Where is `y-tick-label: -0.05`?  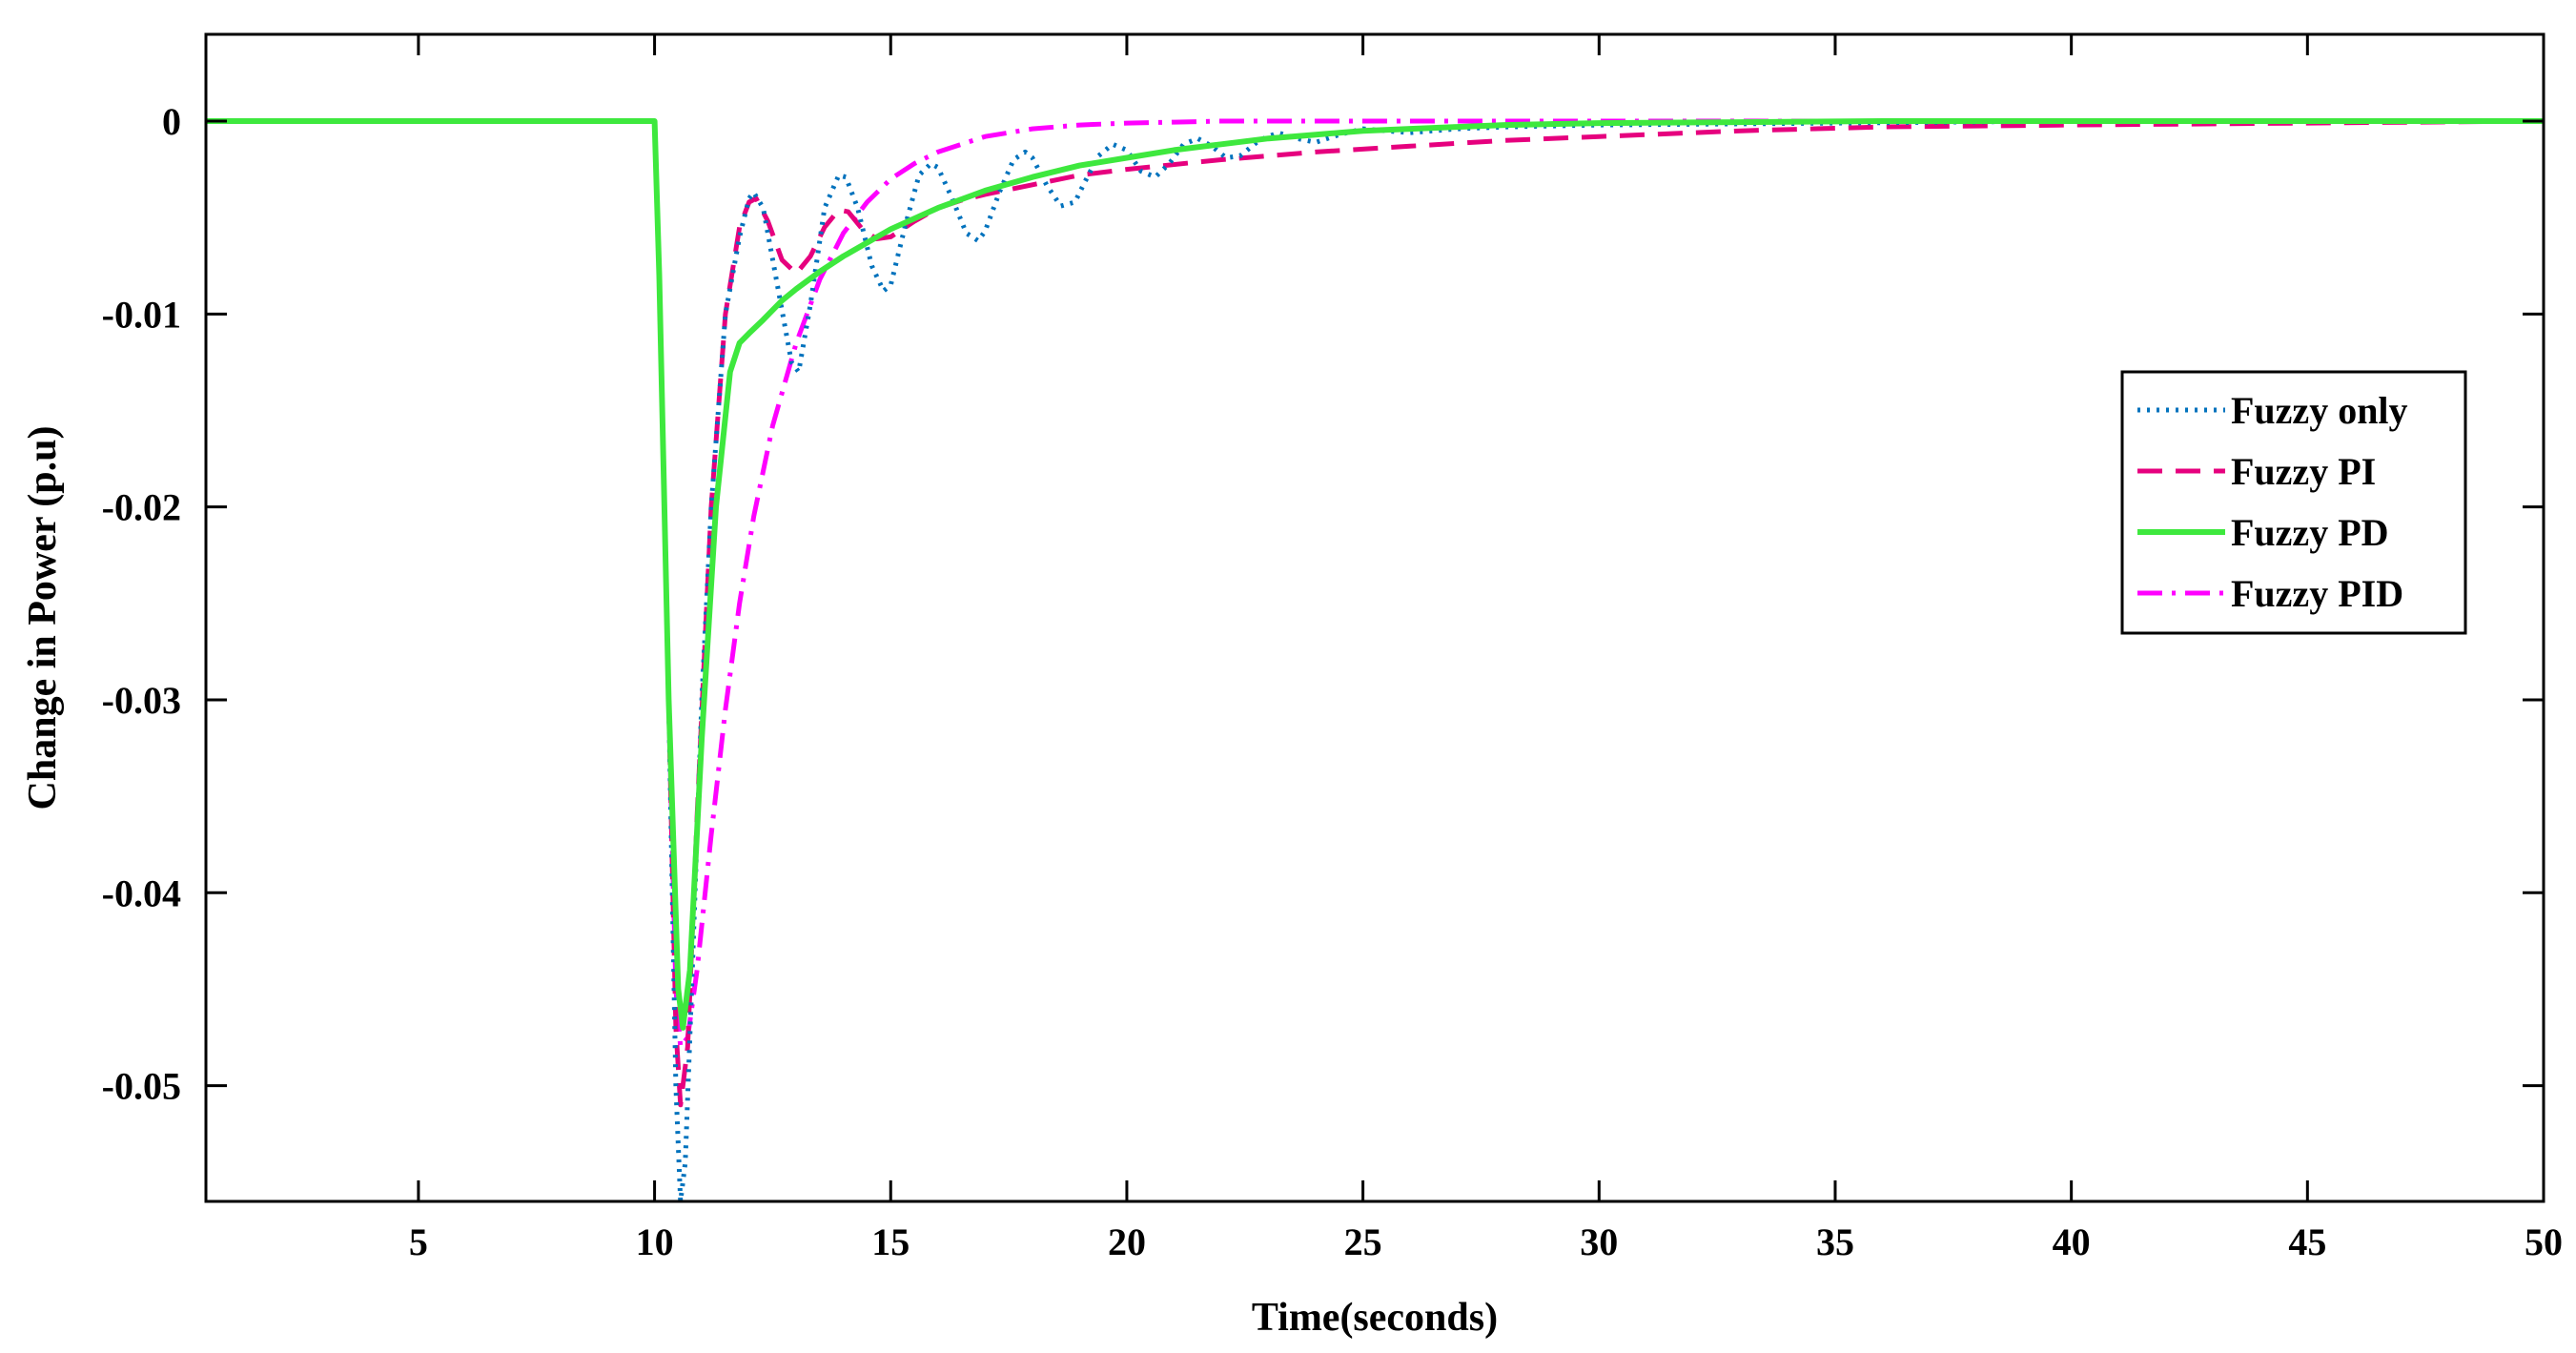 y-tick-label: -0.05 is located at coordinates (141, 1086).